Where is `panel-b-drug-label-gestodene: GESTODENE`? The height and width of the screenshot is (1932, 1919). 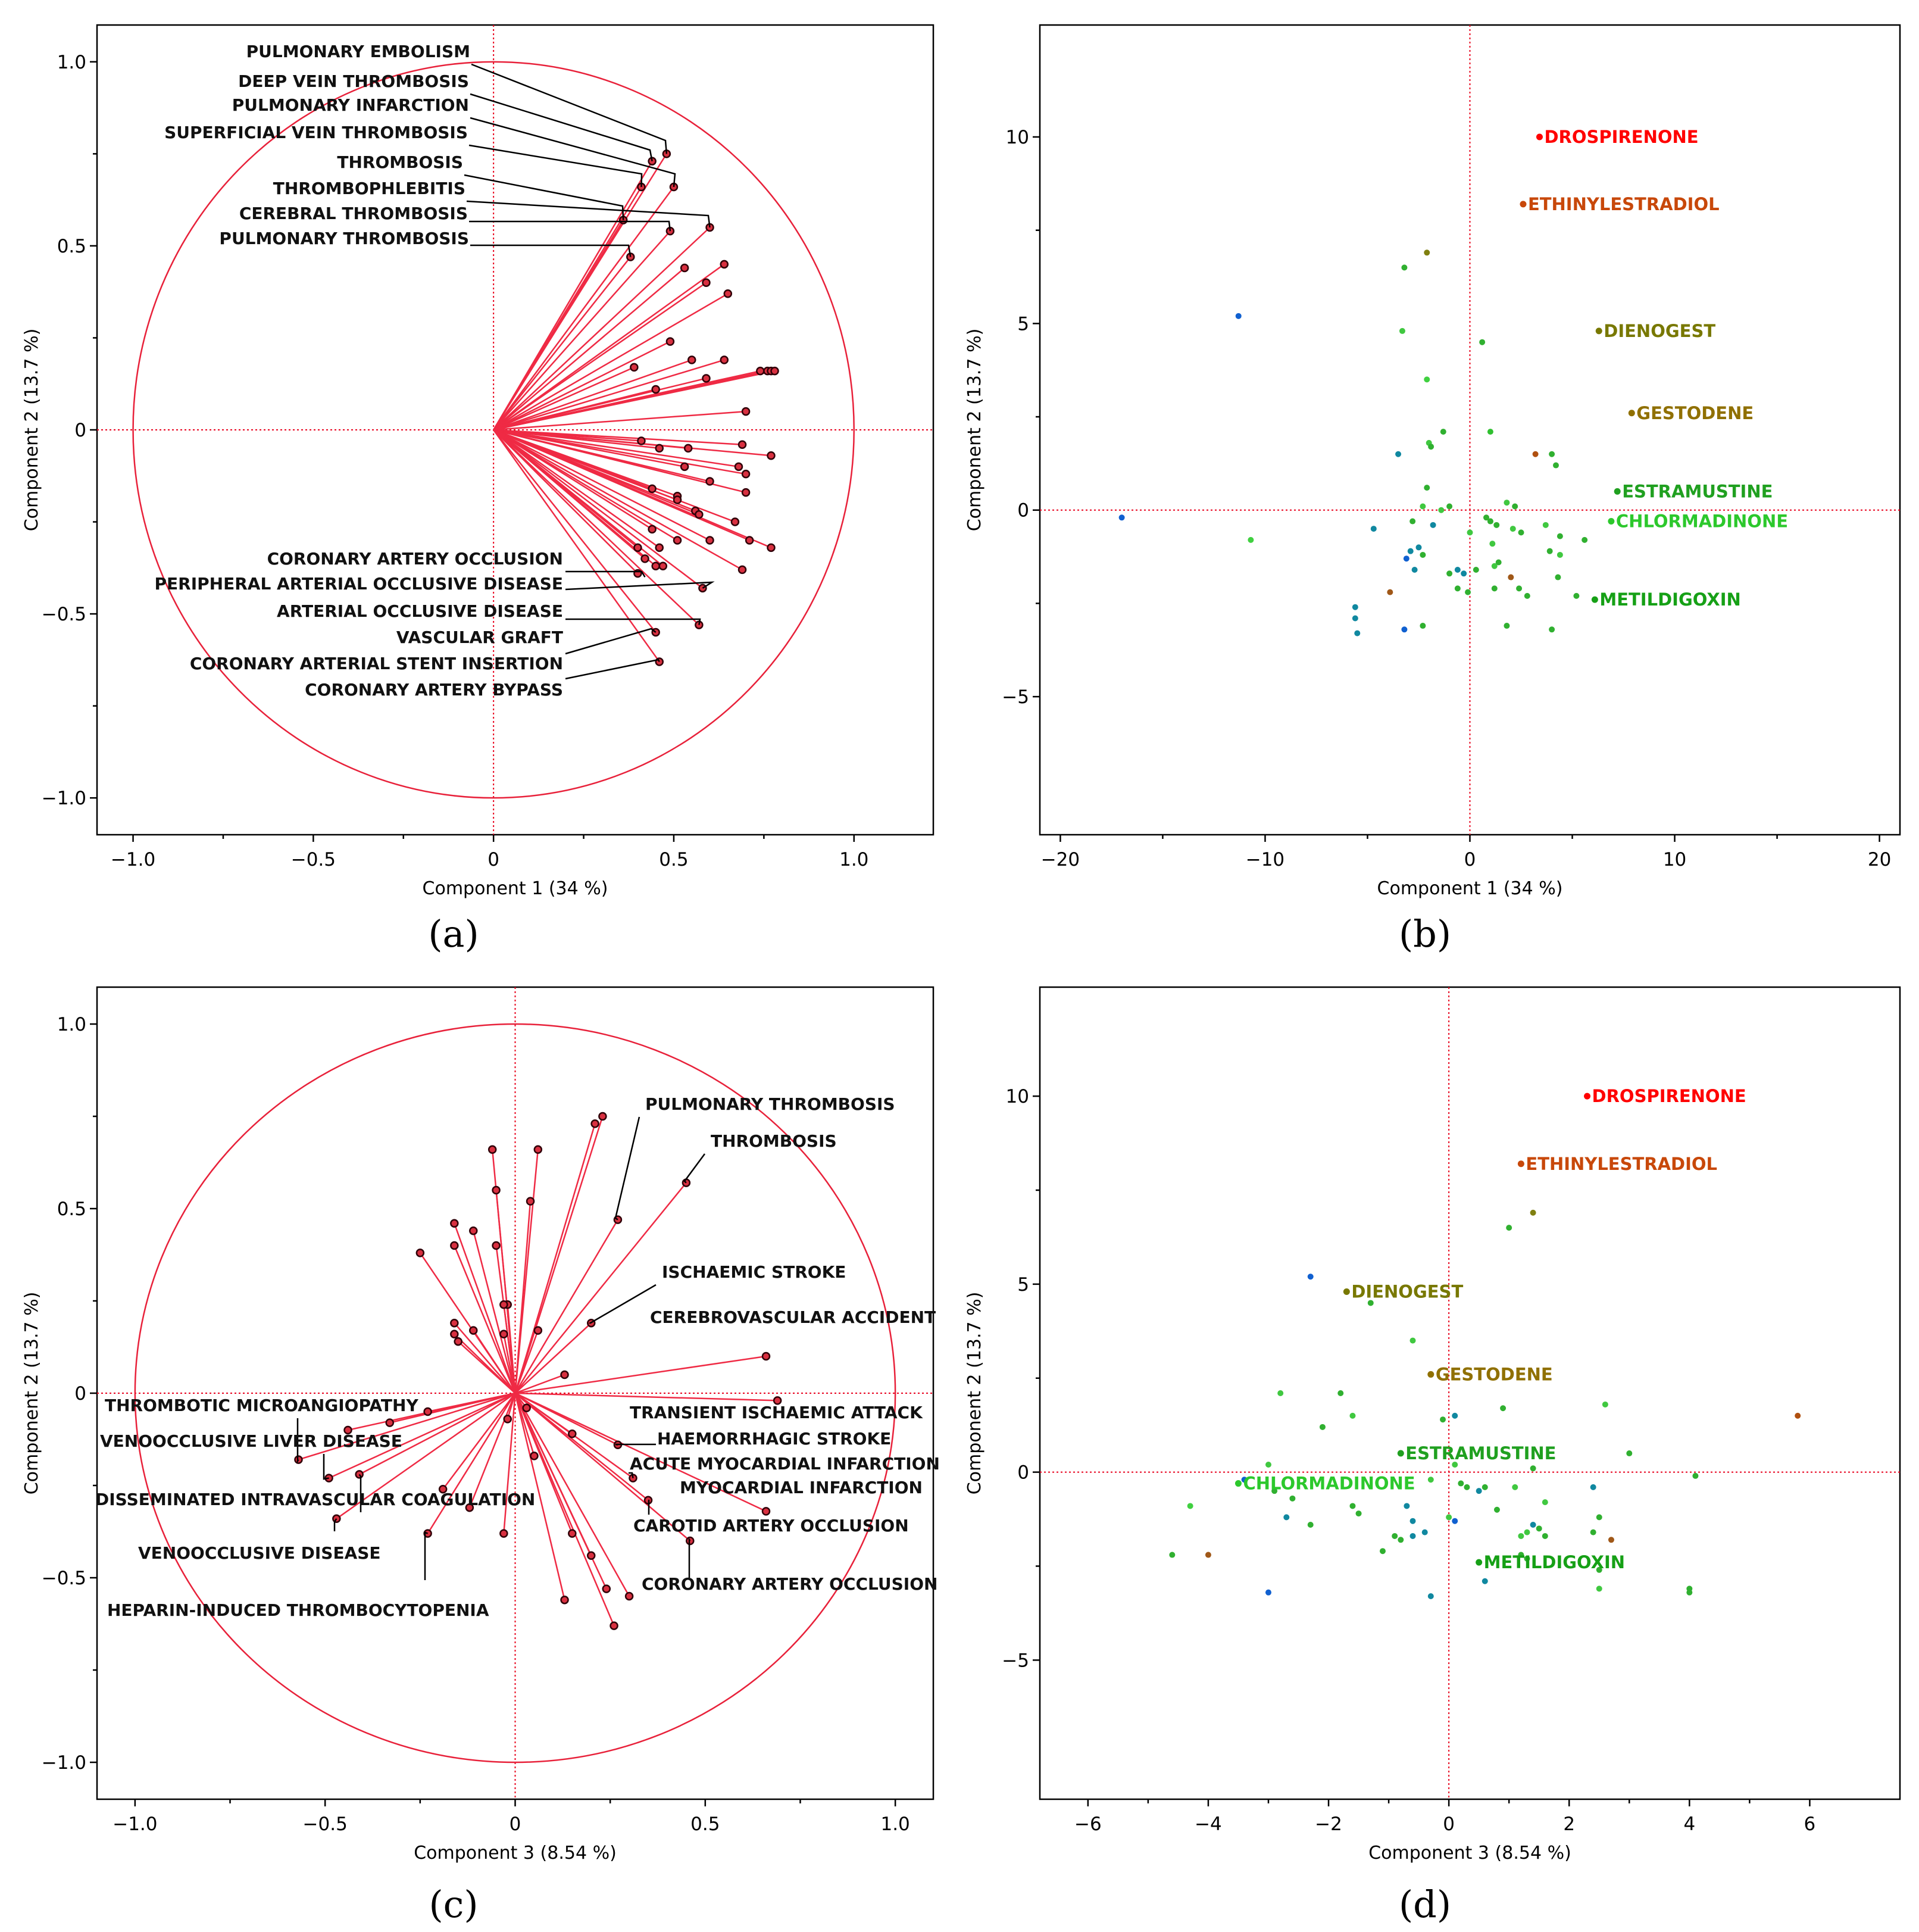
panel-b-drug-label-gestodene: GESTODENE is located at coordinates (1695, 413).